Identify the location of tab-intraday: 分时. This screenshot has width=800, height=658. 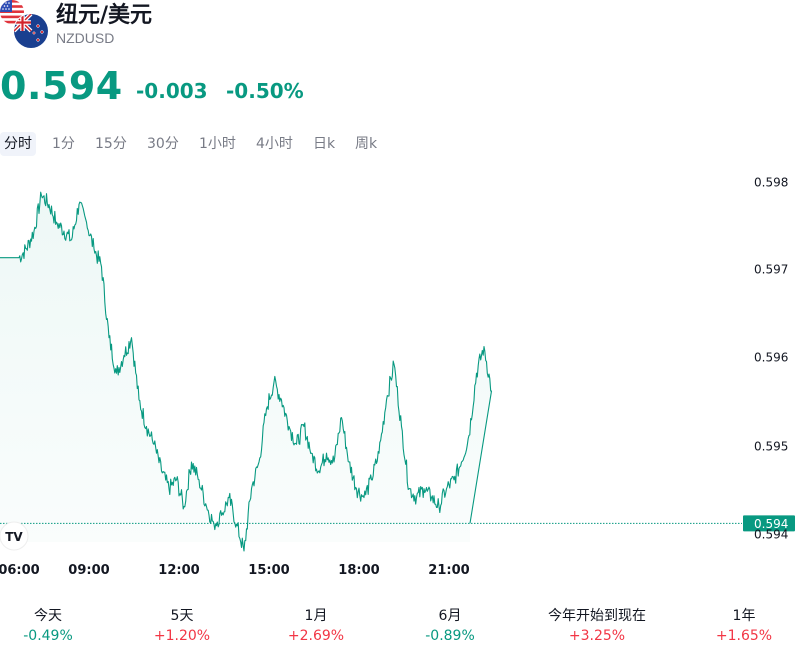
(18, 144).